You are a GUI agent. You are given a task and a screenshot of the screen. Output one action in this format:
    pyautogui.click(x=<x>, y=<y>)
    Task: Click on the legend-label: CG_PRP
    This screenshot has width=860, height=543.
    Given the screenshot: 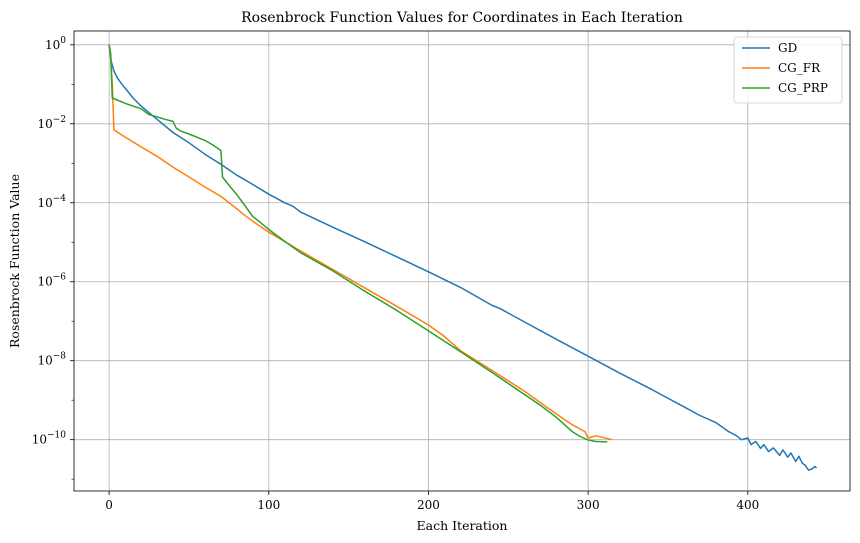 What is the action you would take?
    pyautogui.click(x=803, y=88)
    